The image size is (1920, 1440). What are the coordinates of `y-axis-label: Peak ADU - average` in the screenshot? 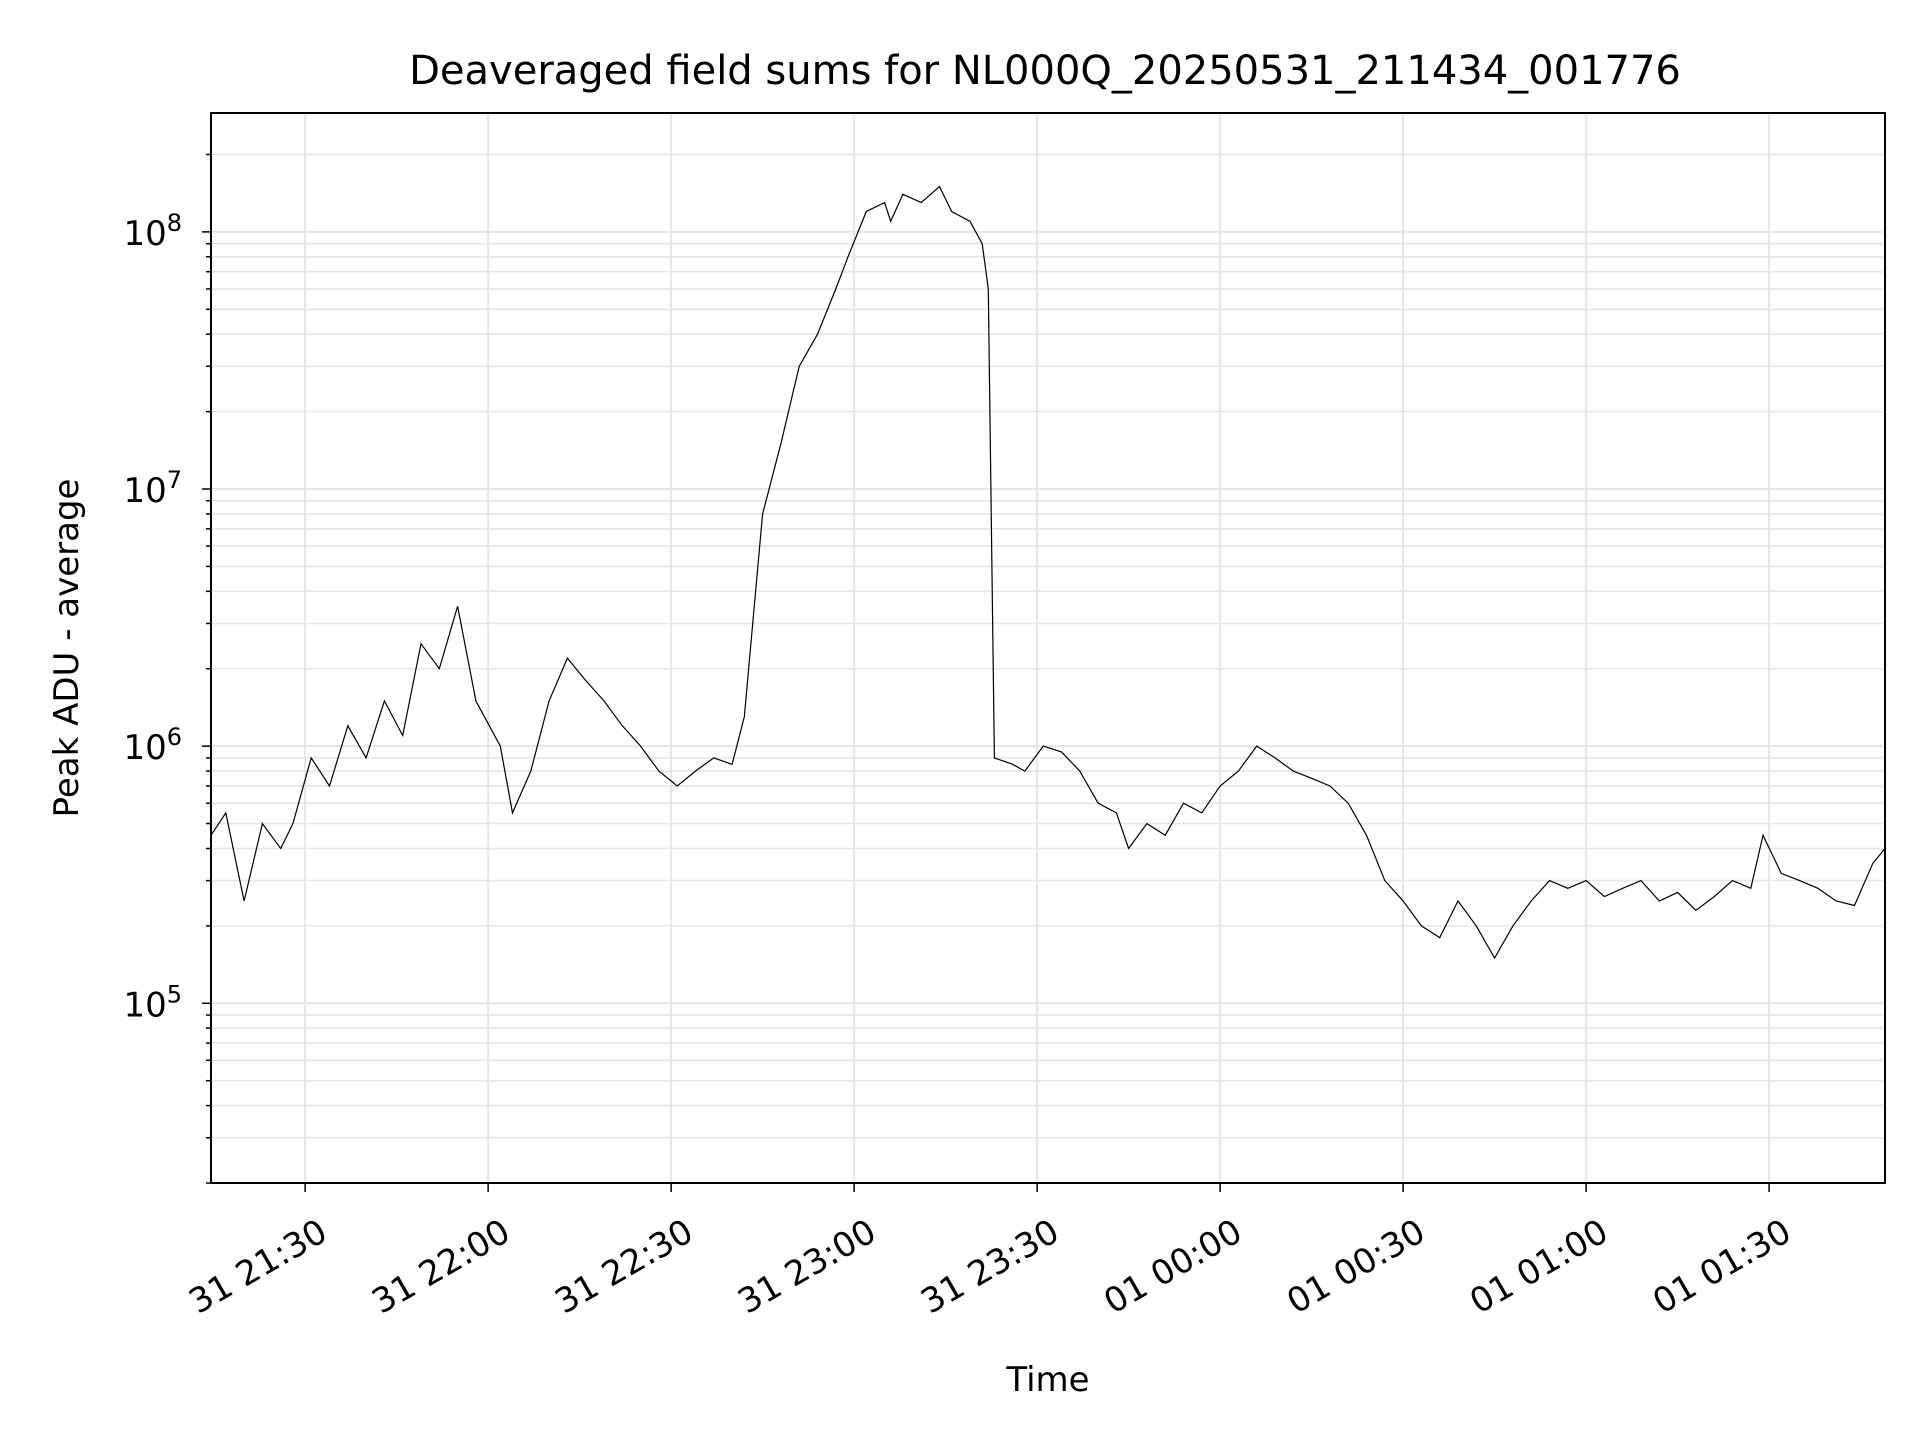 It's located at (67, 648).